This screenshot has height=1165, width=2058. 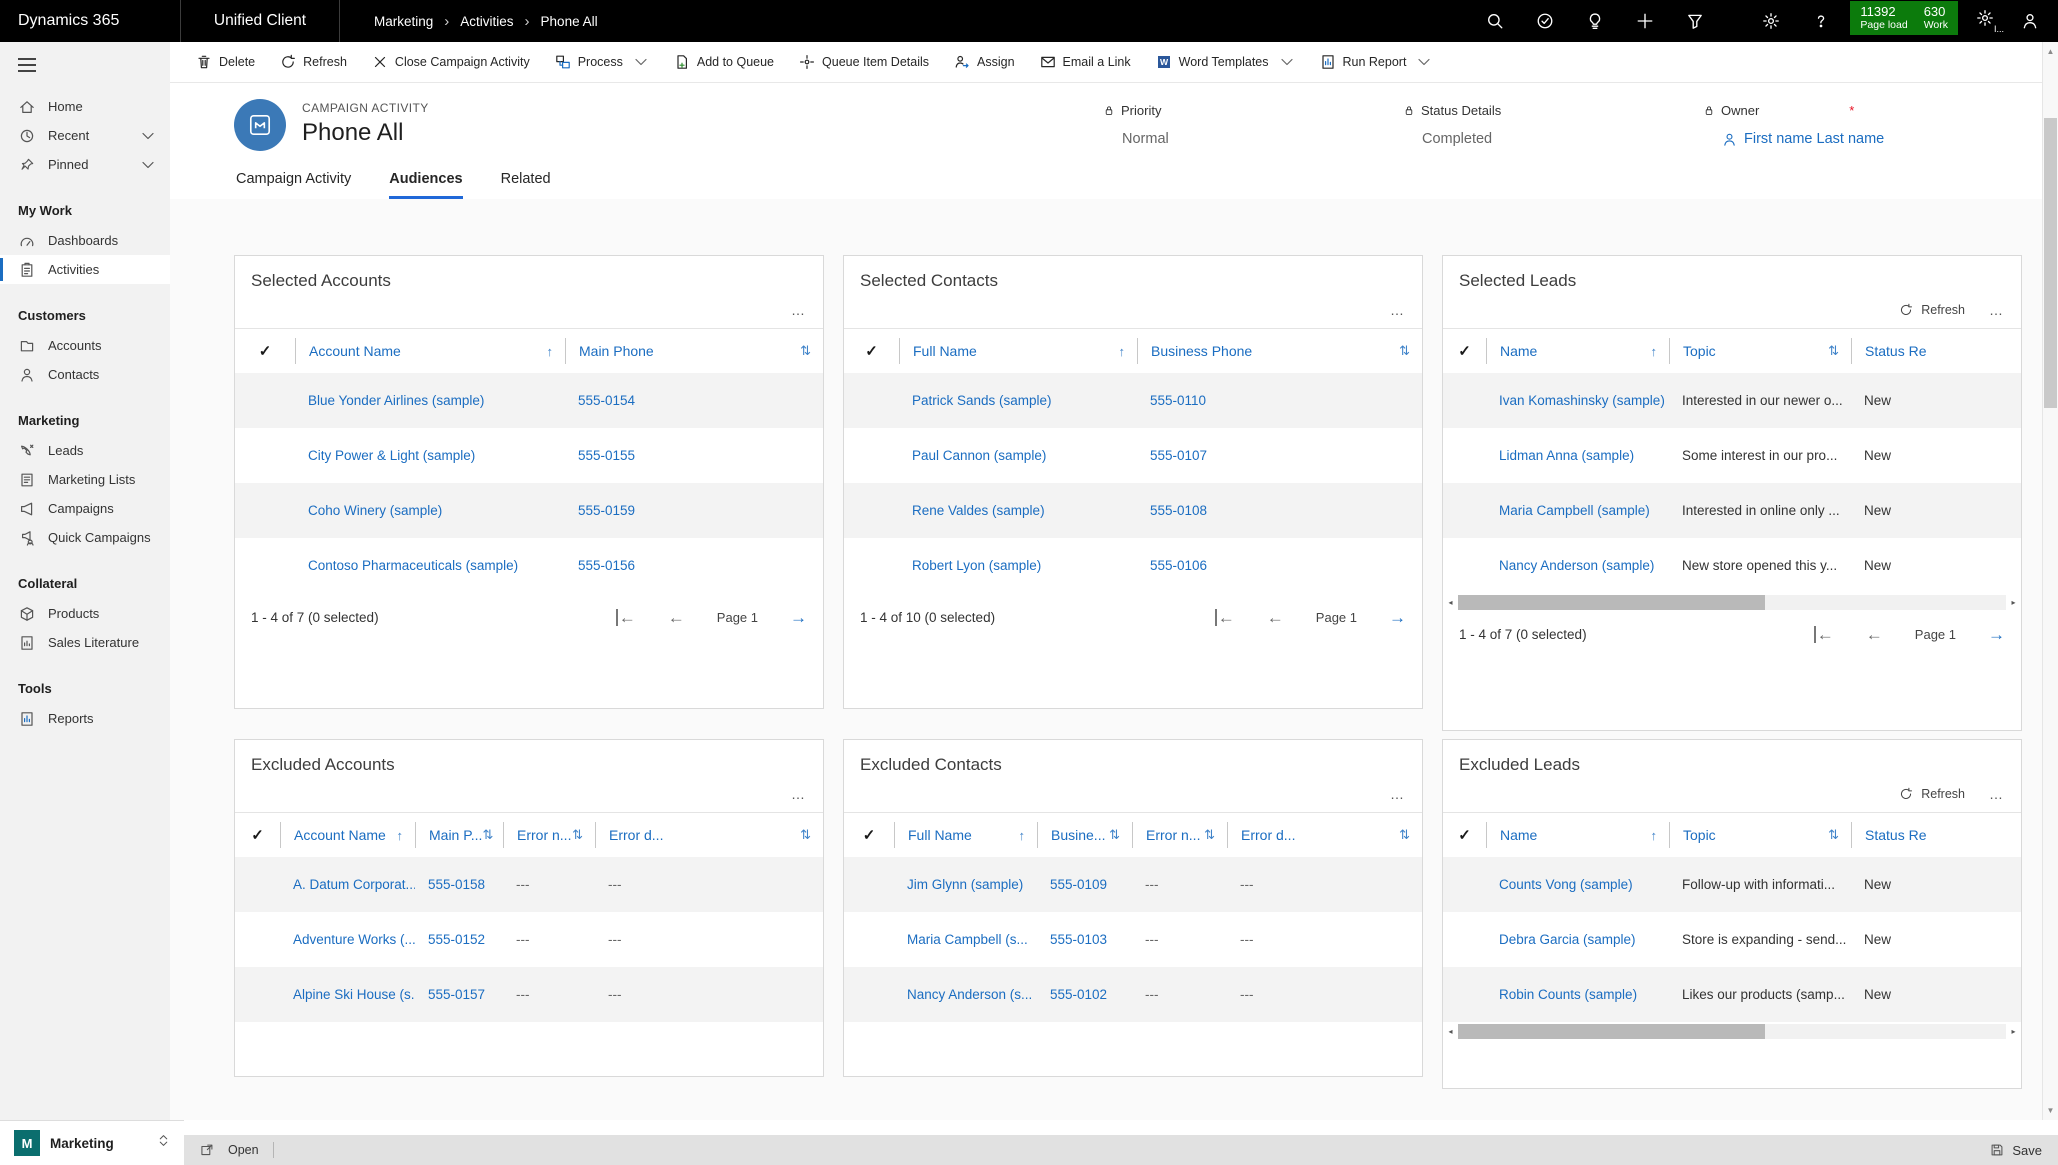 I want to click on column-header-error-d: Error d... ⇅, so click(x=709, y=835).